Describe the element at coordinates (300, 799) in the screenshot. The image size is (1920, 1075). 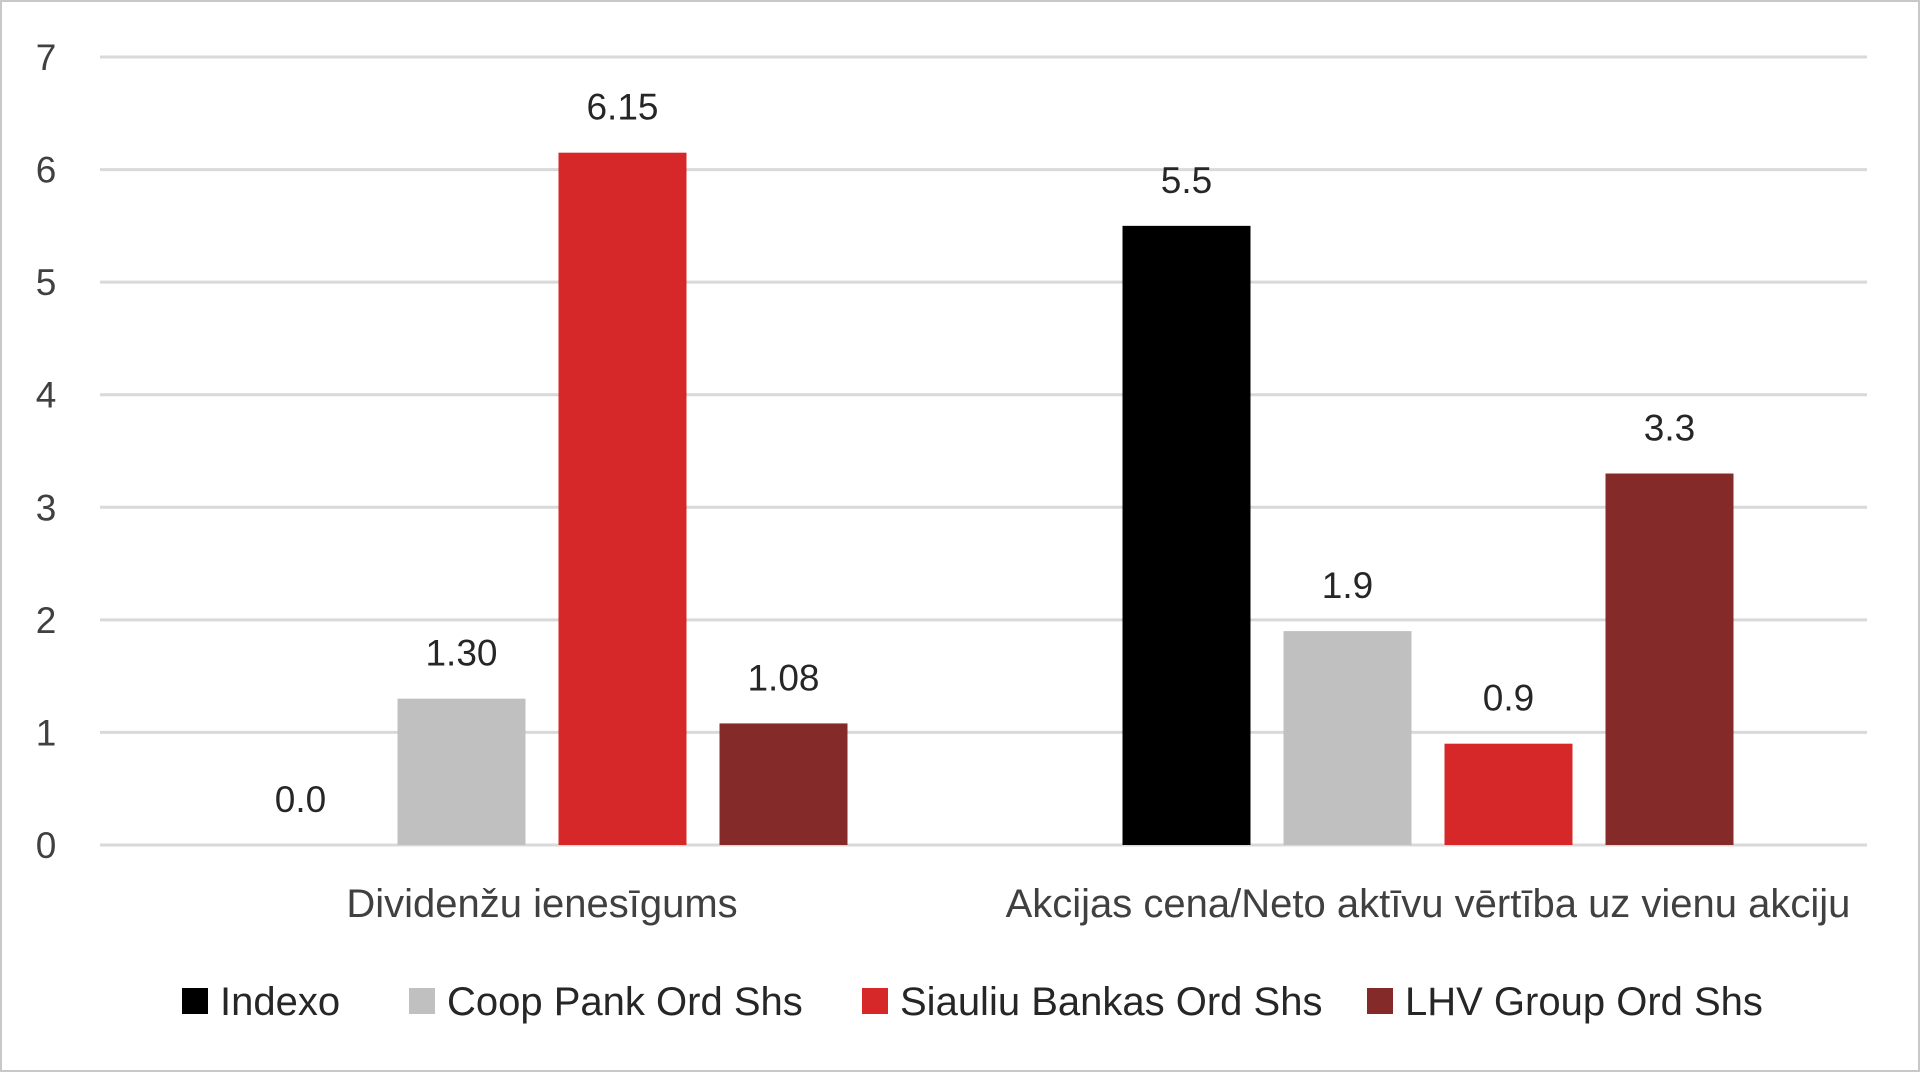
I see `data-label: 0.0` at that location.